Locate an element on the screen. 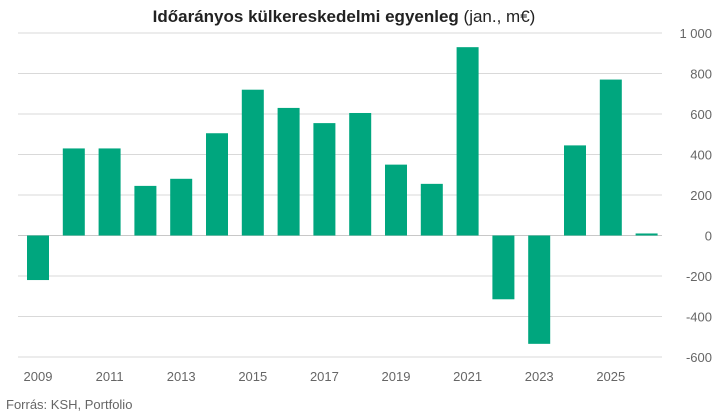 The width and height of the screenshot is (719, 417). bar-2024 is located at coordinates (575, 190).